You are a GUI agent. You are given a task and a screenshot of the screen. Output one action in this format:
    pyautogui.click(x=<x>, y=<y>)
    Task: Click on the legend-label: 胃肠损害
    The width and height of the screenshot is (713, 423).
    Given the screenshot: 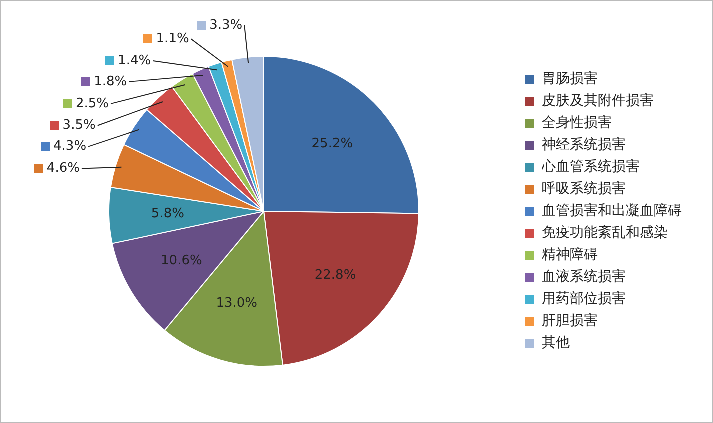 What is the action you would take?
    pyautogui.click(x=570, y=79)
    